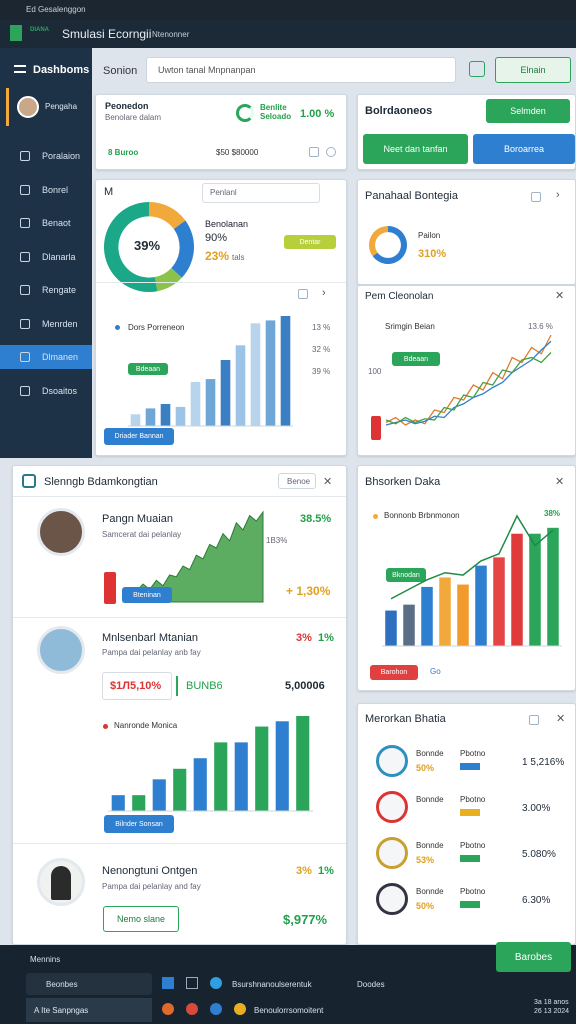 This screenshot has width=576, height=1024. Describe the element at coordinates (117, 327) in the screenshot. I see `legend-dot` at that location.